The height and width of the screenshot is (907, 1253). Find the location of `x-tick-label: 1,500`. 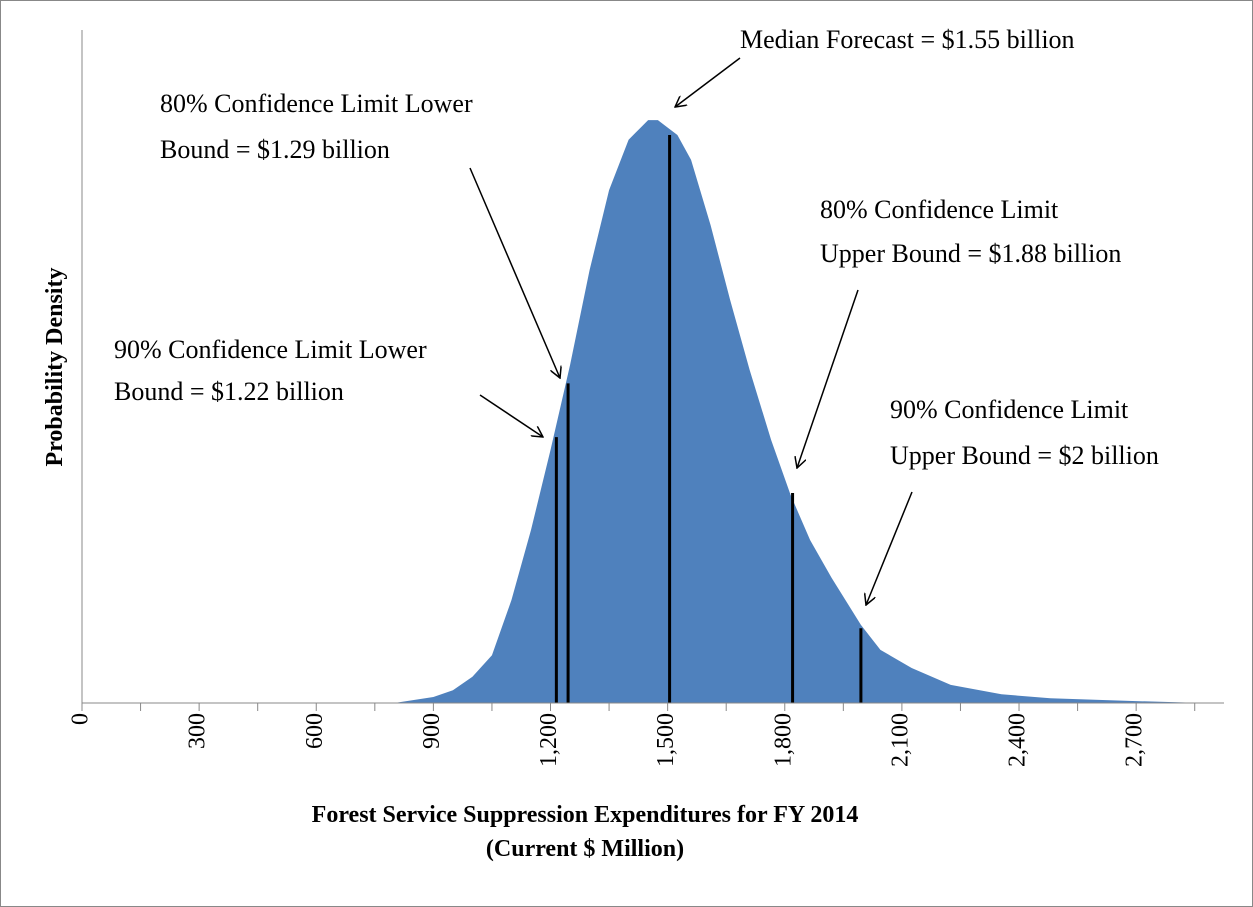

x-tick-label: 1,500 is located at coordinates (666, 740).